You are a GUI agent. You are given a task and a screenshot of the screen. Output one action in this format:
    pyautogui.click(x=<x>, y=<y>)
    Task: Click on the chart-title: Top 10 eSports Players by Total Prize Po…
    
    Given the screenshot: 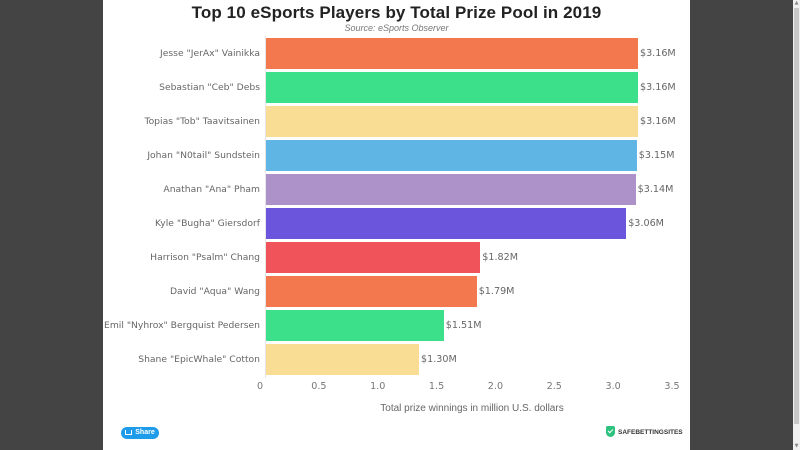 What is the action you would take?
    pyautogui.click(x=396, y=12)
    